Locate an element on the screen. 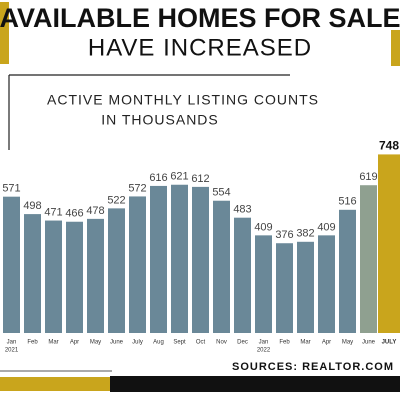 The height and width of the screenshot is (400, 400). value-label: 748 is located at coordinates (389, 146).